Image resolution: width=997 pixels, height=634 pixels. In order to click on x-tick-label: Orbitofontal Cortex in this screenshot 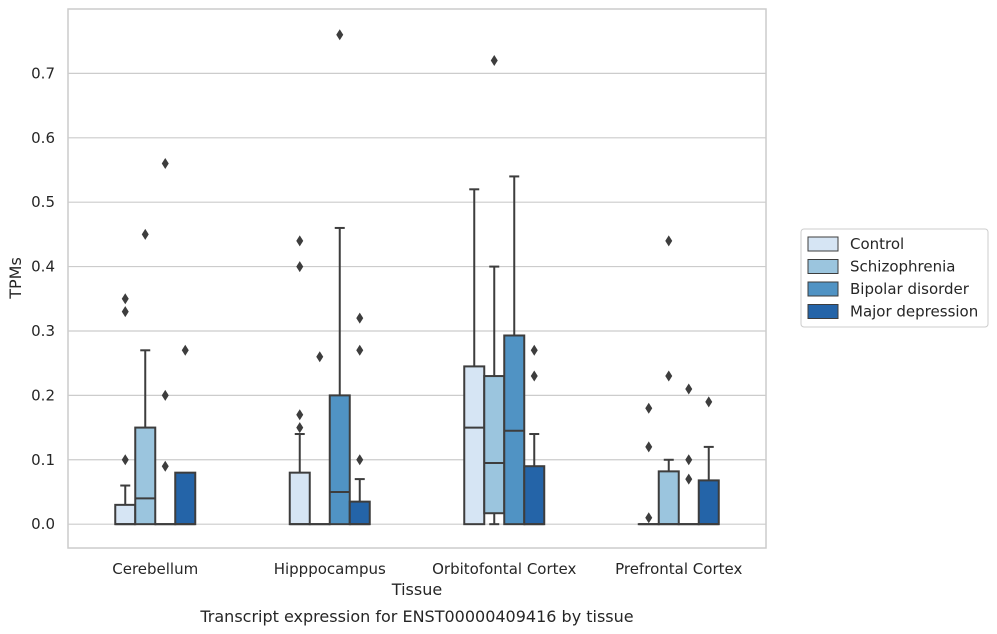, I will do `click(504, 569)`.